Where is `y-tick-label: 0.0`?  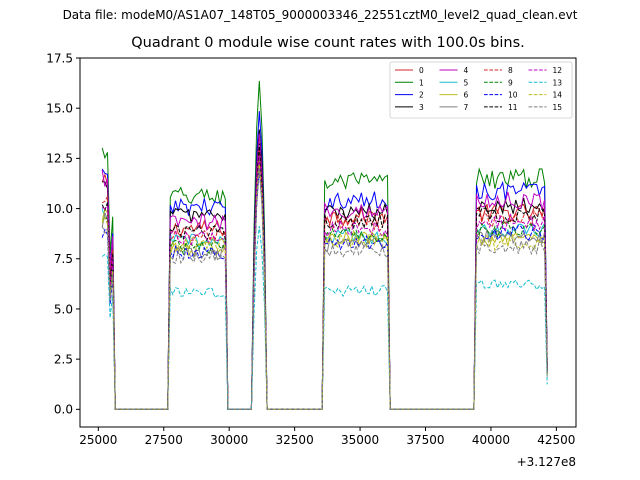
y-tick-label: 0.0 is located at coordinates (63, 410).